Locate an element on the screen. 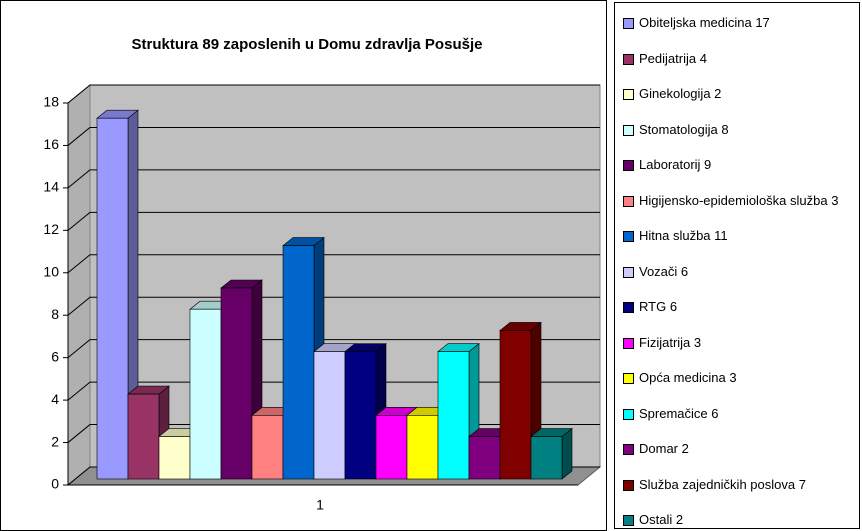 Image resolution: width=862 pixels, height=531 pixels. legend-entry: Opća medicina 3 is located at coordinates (731, 378).